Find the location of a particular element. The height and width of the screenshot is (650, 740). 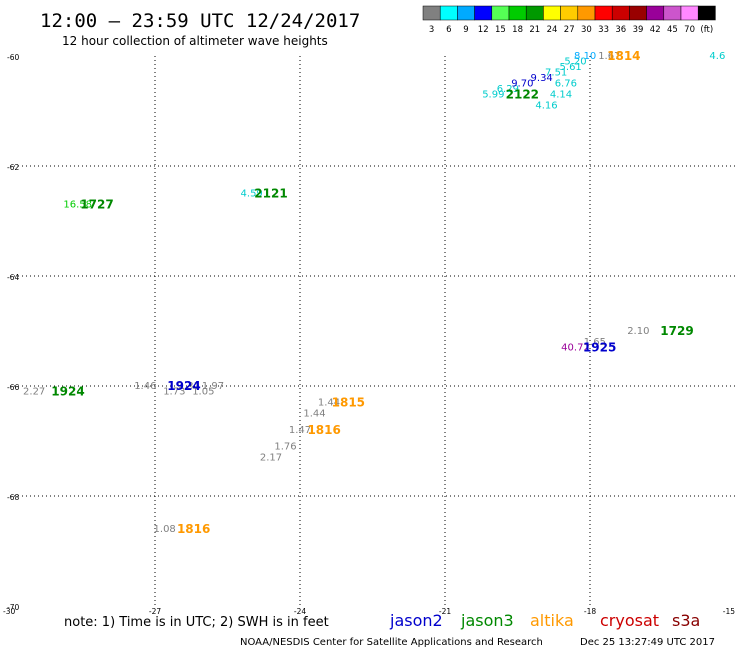

wave-height-label: 5.61 is located at coordinates (571, 67).